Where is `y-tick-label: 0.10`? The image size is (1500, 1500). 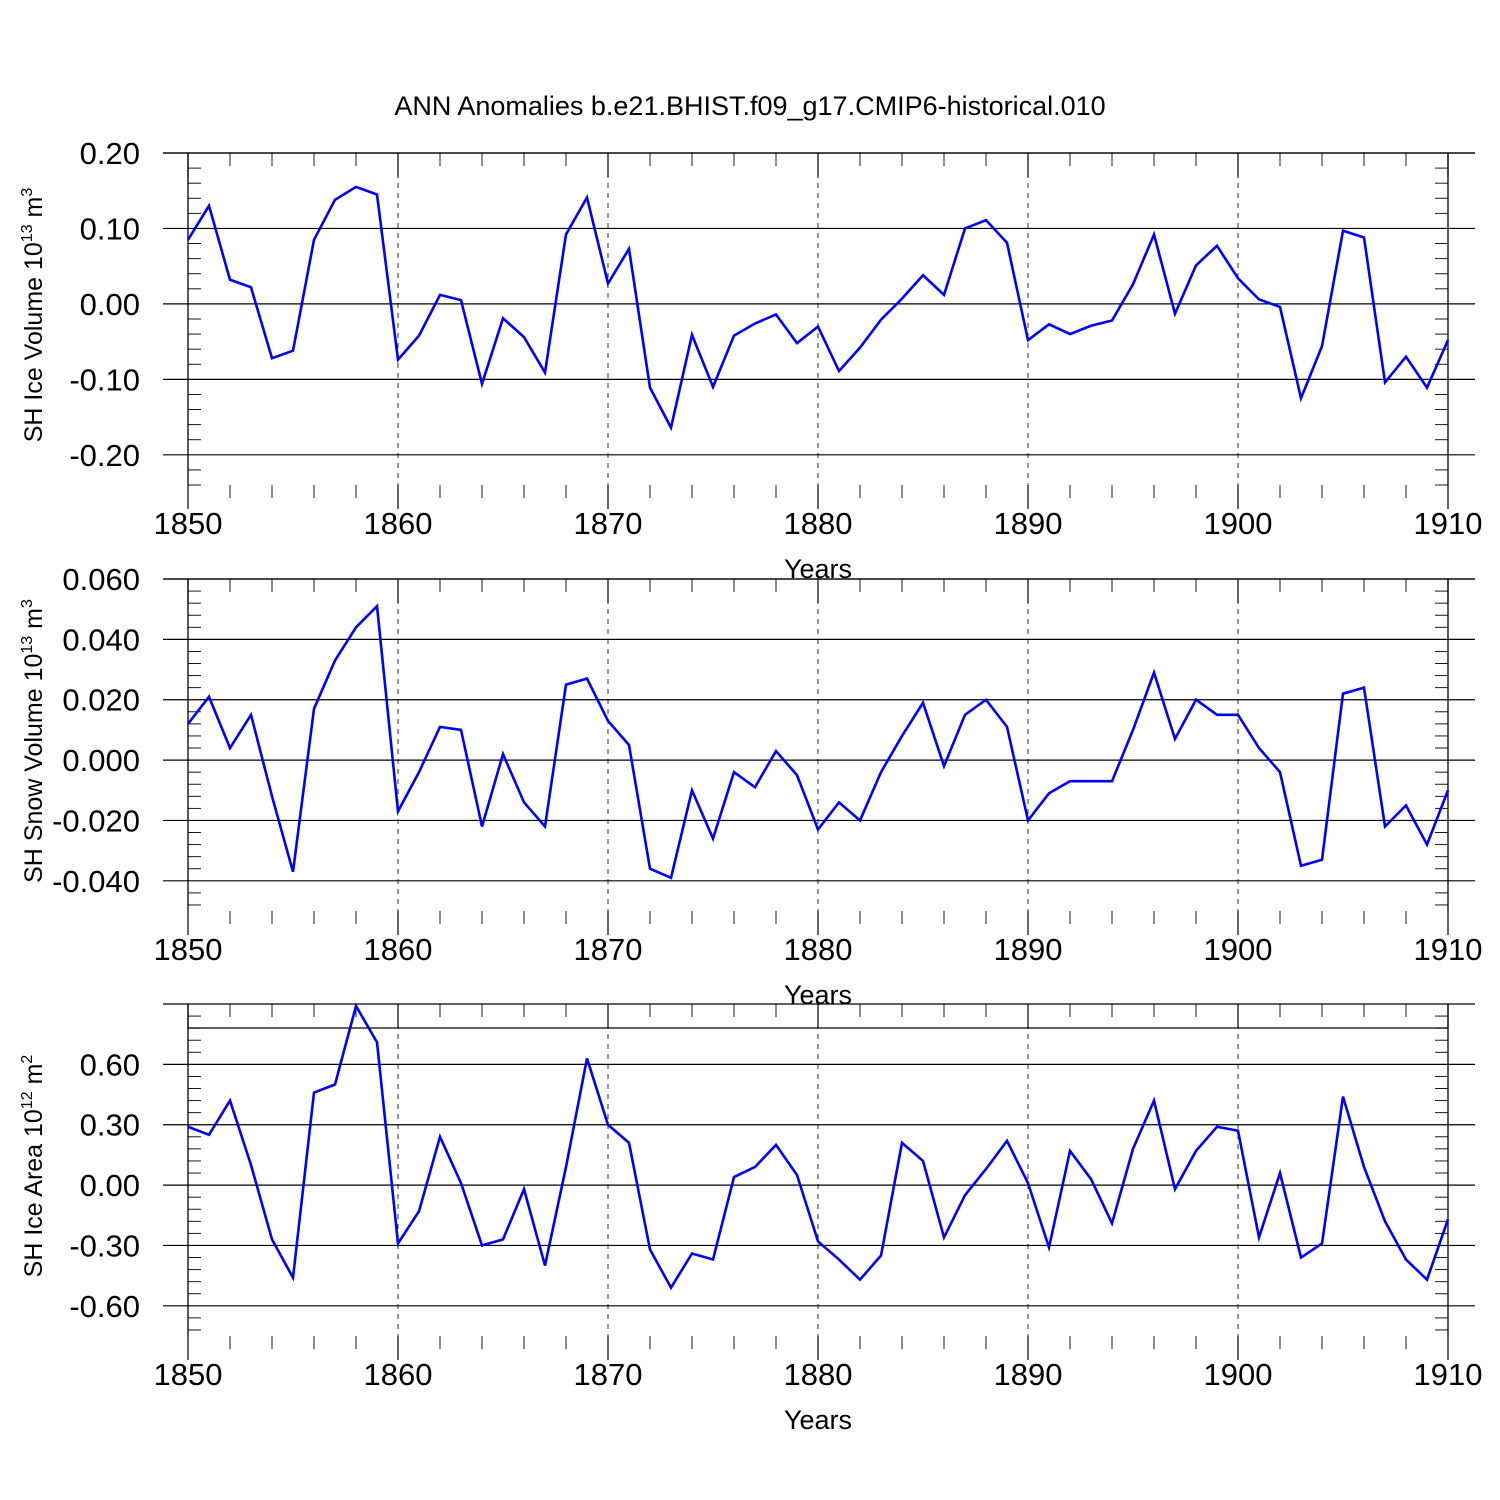
y-tick-label: 0.10 is located at coordinates (110, 228).